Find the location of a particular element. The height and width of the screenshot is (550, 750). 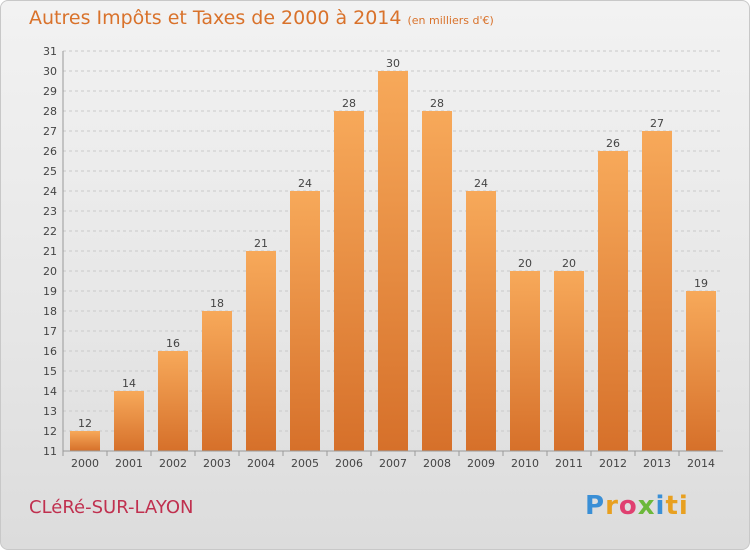

x-tick-label: 2012 is located at coordinates (613, 463).